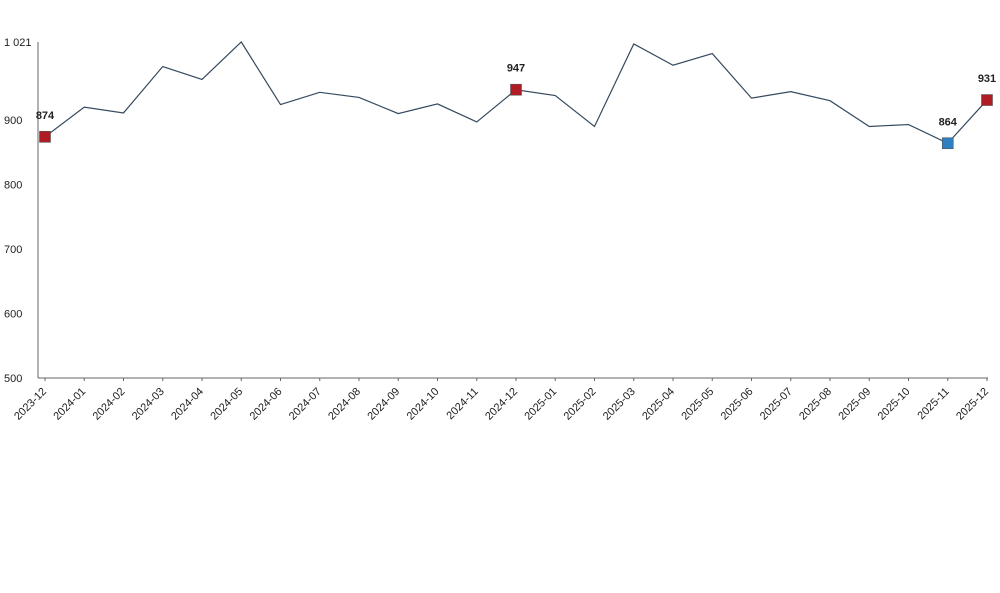 The height and width of the screenshot is (593, 1000). What do you see at coordinates (619, 404) in the screenshot?
I see `x-tick-label: 2025-03` at bounding box center [619, 404].